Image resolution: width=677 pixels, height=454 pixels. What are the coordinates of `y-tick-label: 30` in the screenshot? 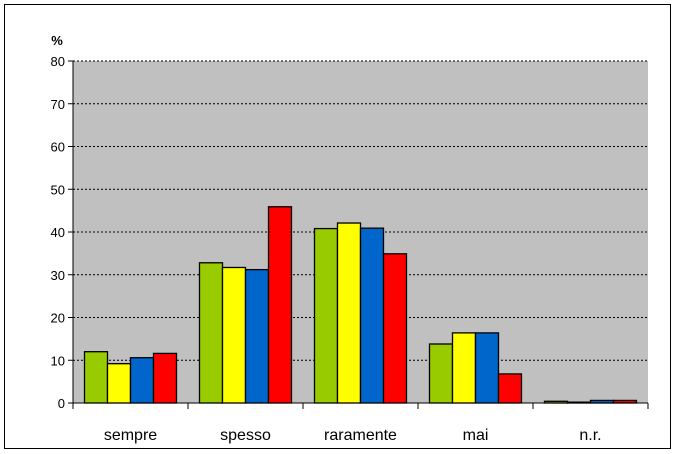 It's located at (58, 275).